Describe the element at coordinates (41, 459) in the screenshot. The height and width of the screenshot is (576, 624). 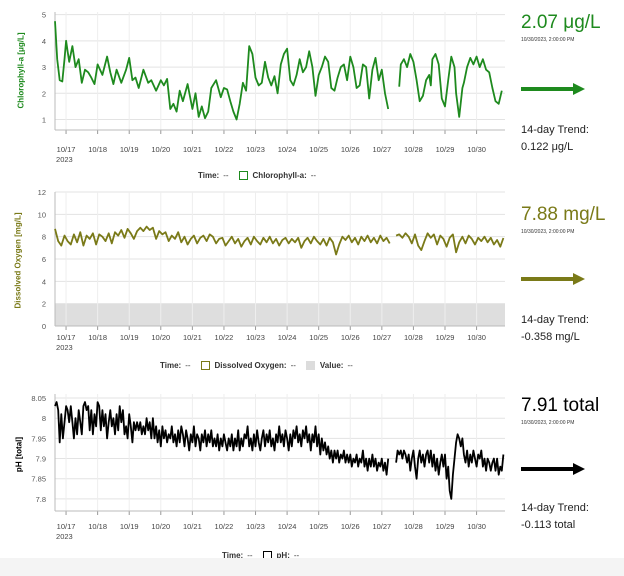
I see `y-tick-label: 7.9` at that location.